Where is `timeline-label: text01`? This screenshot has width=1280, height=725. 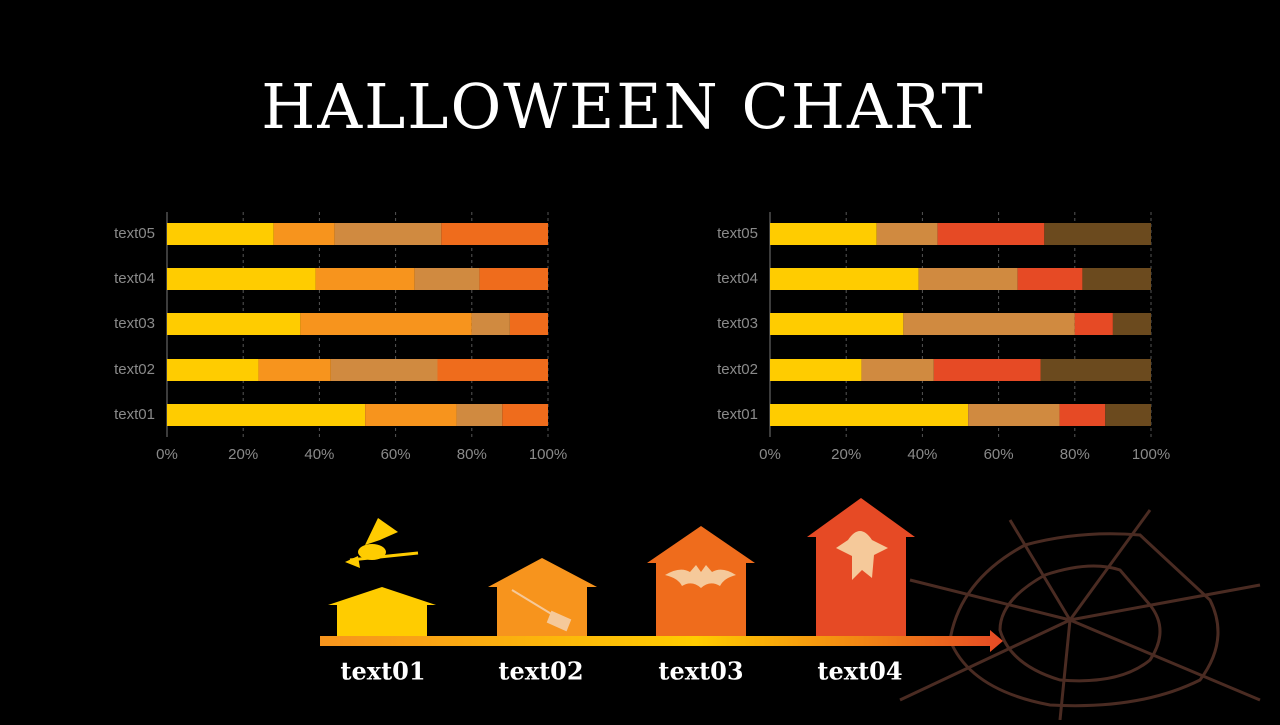
timeline-label: text01 is located at coordinates (382, 671).